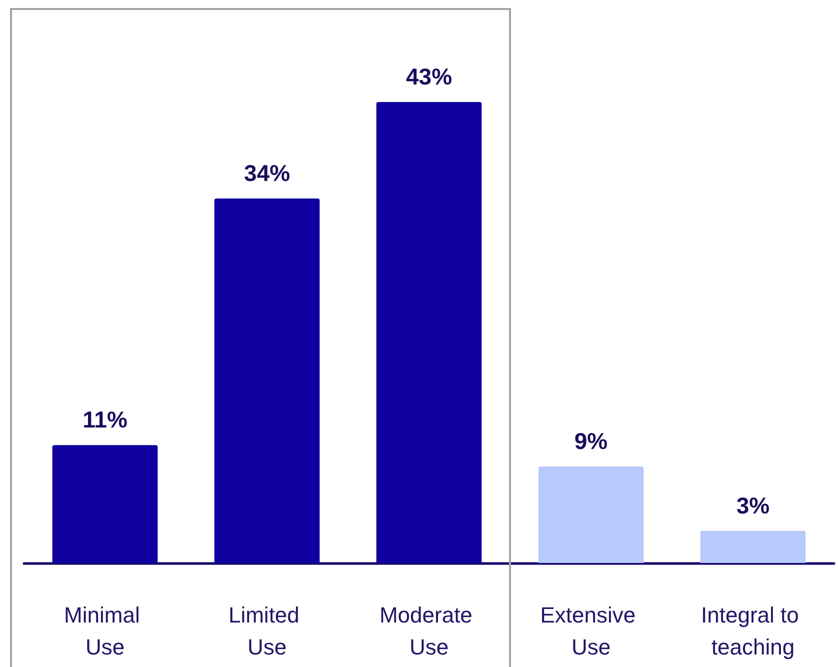  I want to click on data-label: 34%, so click(267, 173).